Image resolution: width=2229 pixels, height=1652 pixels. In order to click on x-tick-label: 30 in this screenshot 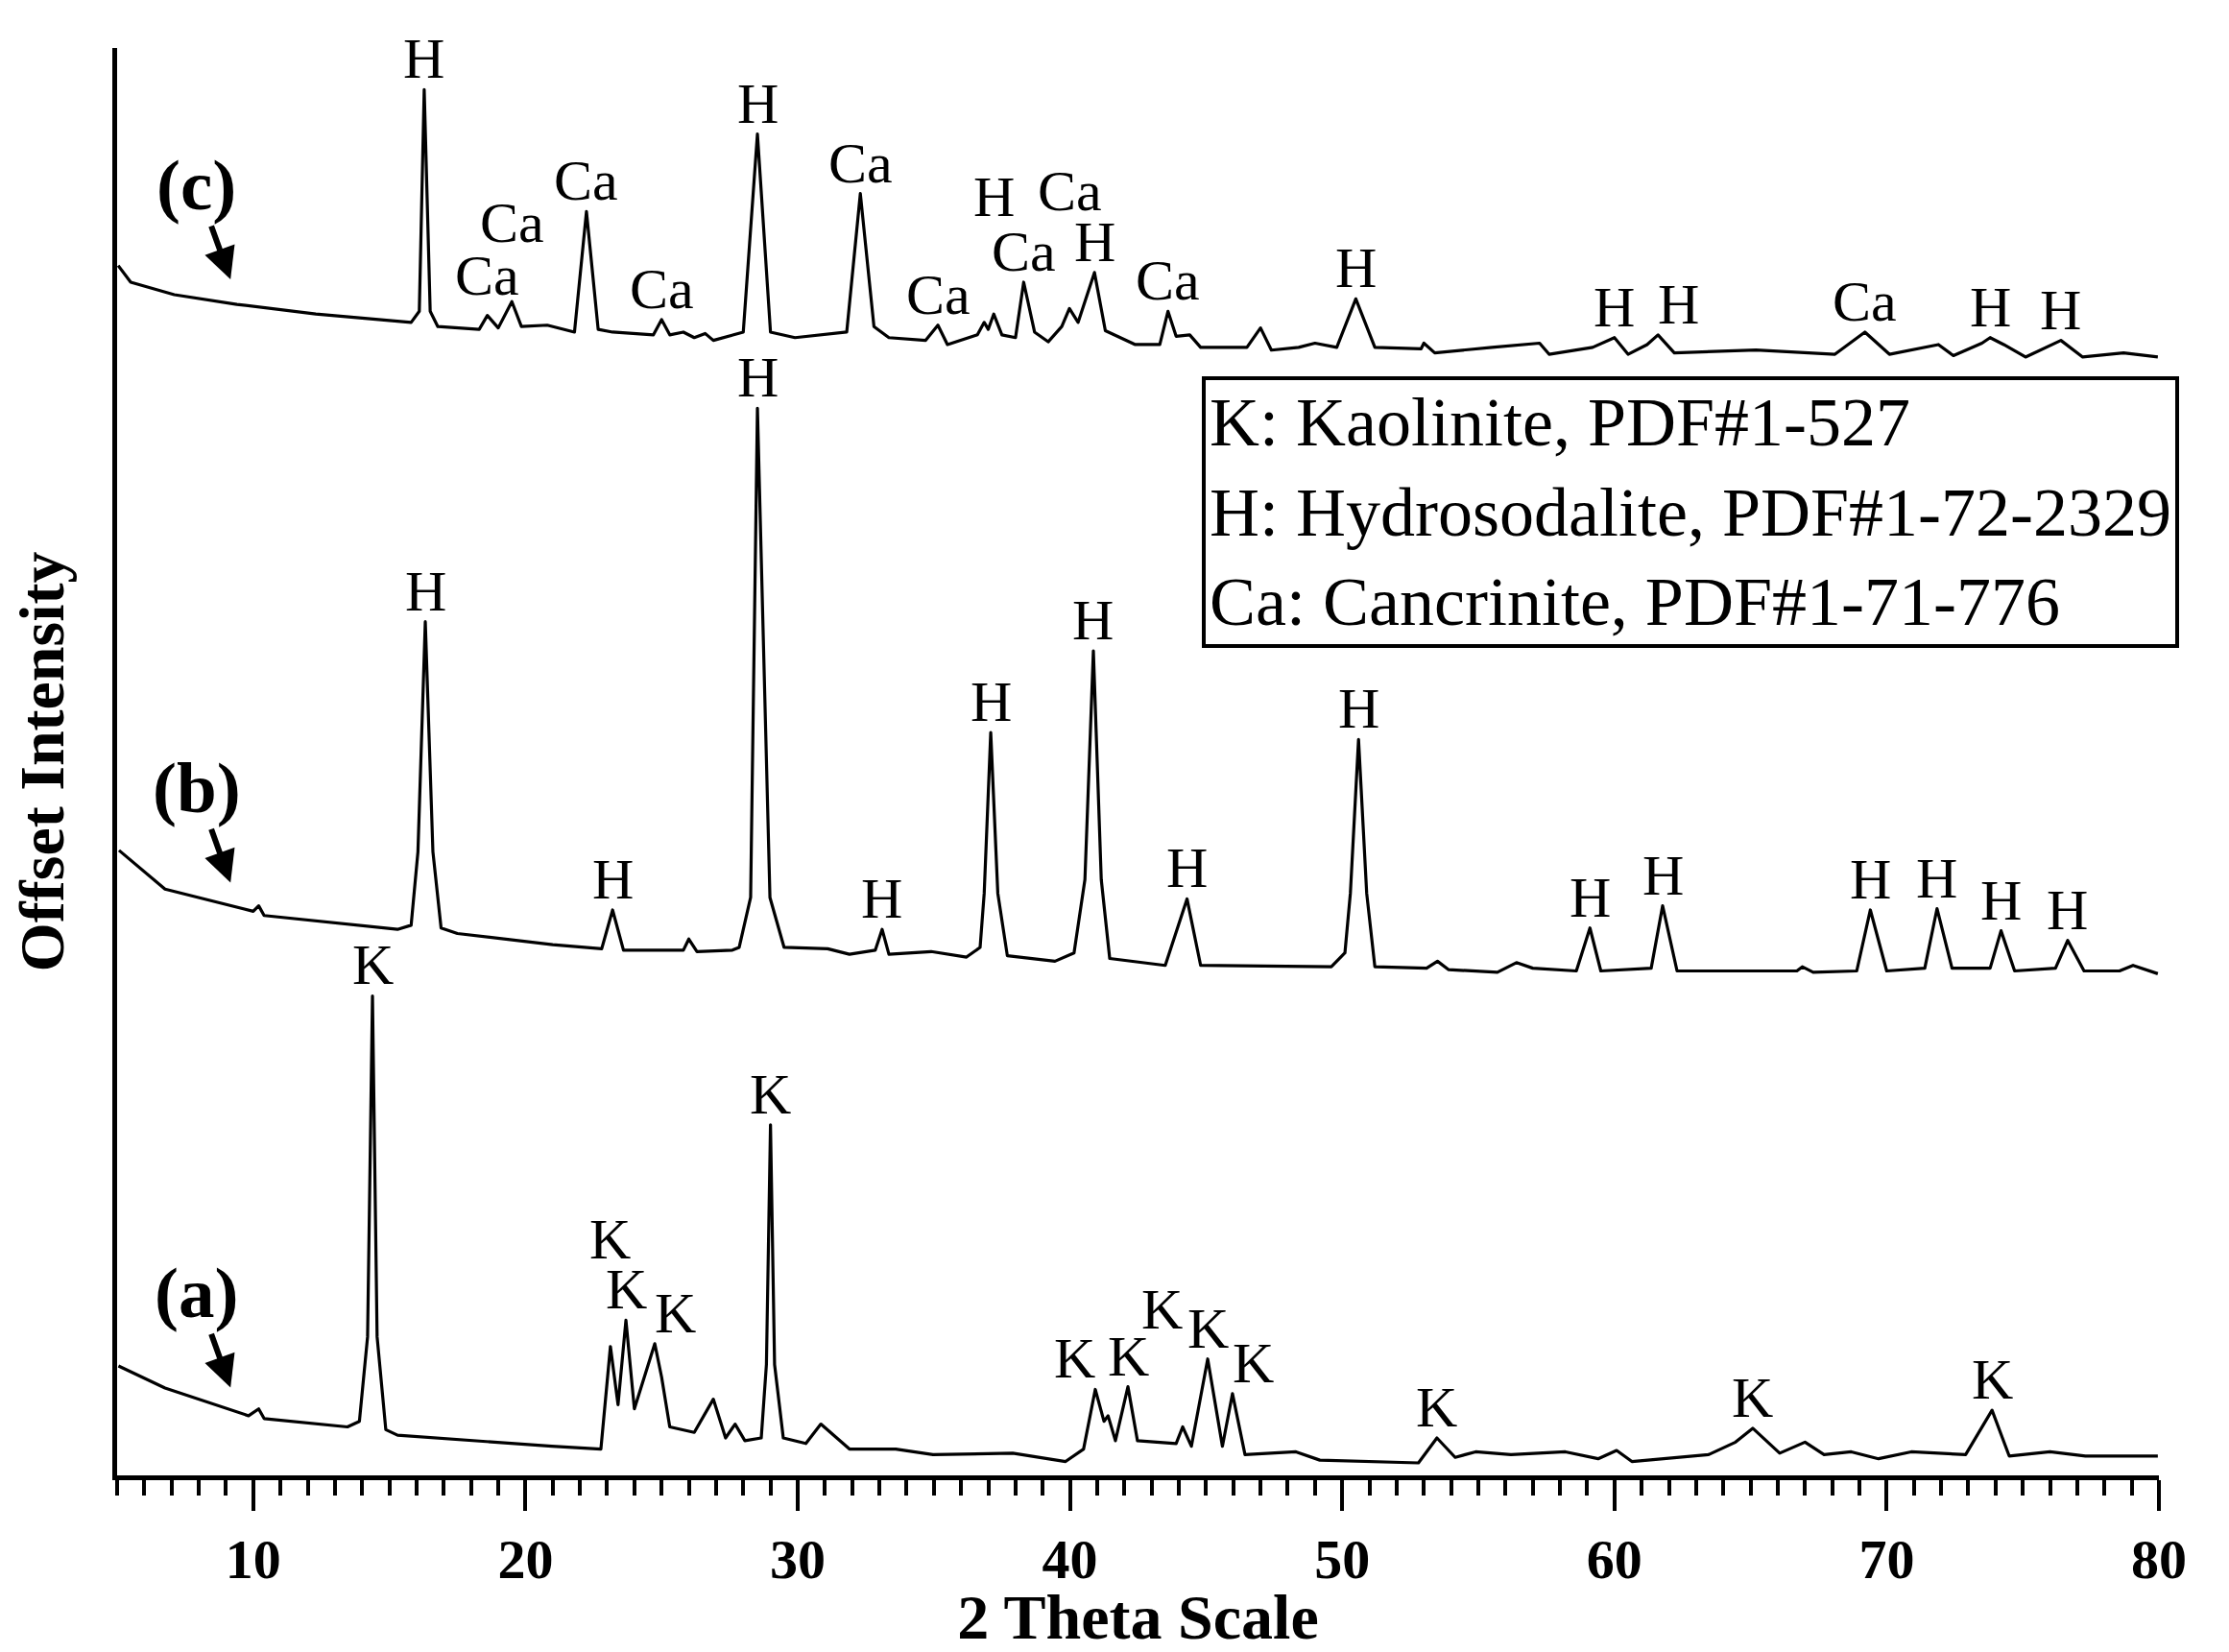, I will do `click(798, 1559)`.